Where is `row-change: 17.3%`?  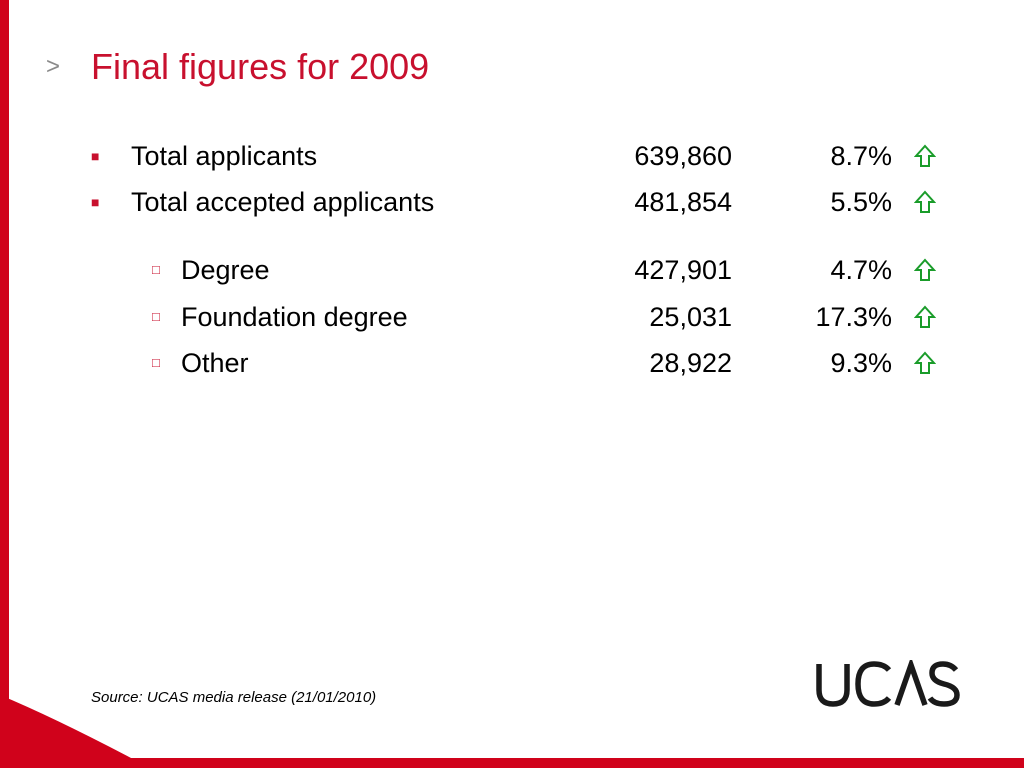
row-change: 17.3% is located at coordinates (853, 317).